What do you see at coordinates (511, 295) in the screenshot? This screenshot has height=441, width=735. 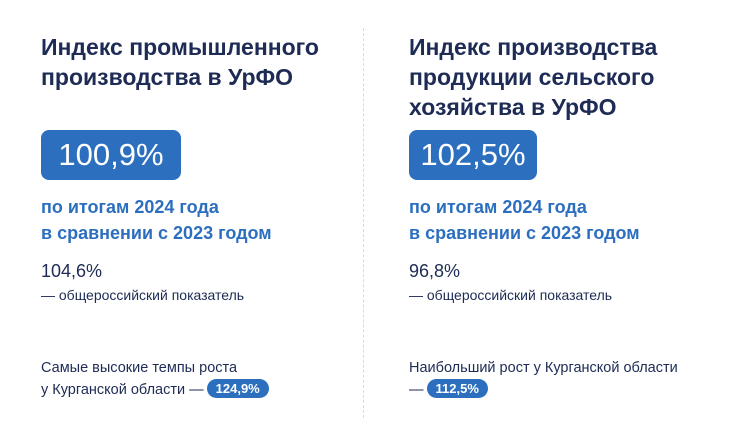 I see `agriculture-russia-caption: — общероссийский показатель` at bounding box center [511, 295].